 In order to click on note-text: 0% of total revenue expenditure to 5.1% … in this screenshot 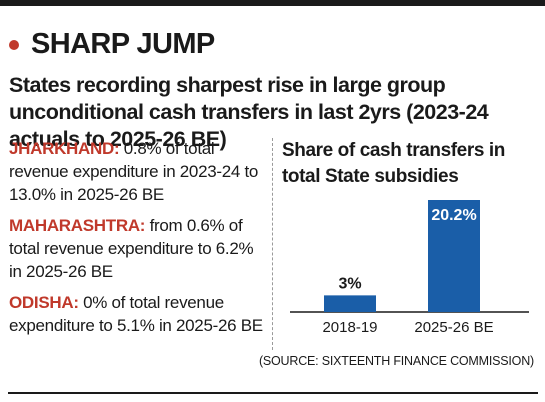, I will do `click(136, 314)`.